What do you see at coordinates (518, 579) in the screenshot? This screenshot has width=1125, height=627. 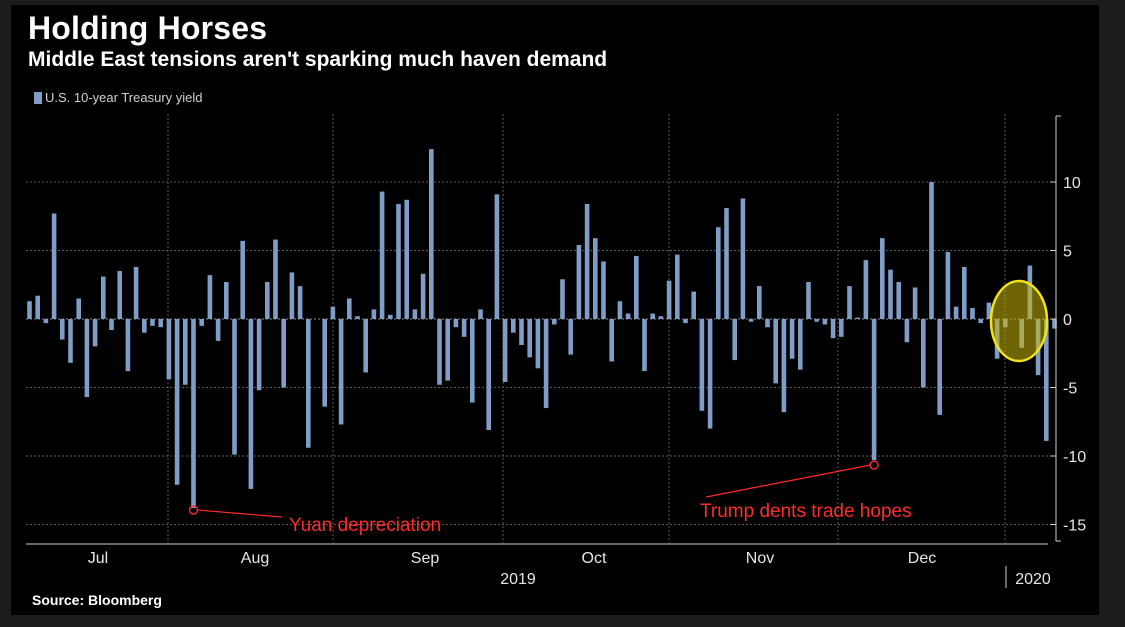 I see `x-year-label: 2019` at bounding box center [518, 579].